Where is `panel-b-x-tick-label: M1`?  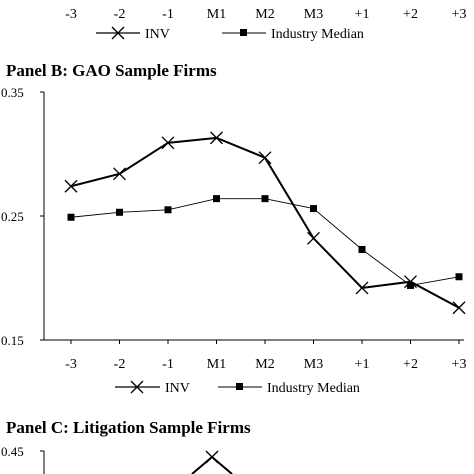 panel-b-x-tick-label: M1 is located at coordinates (216, 364).